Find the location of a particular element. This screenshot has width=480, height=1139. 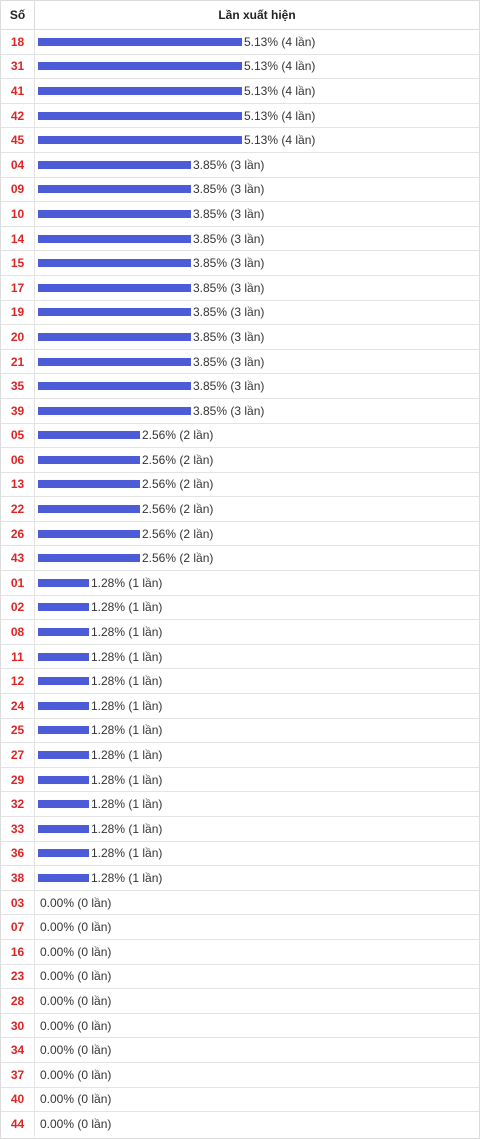

table-row: 23 0.00% (0 lần) is located at coordinates (240, 977).